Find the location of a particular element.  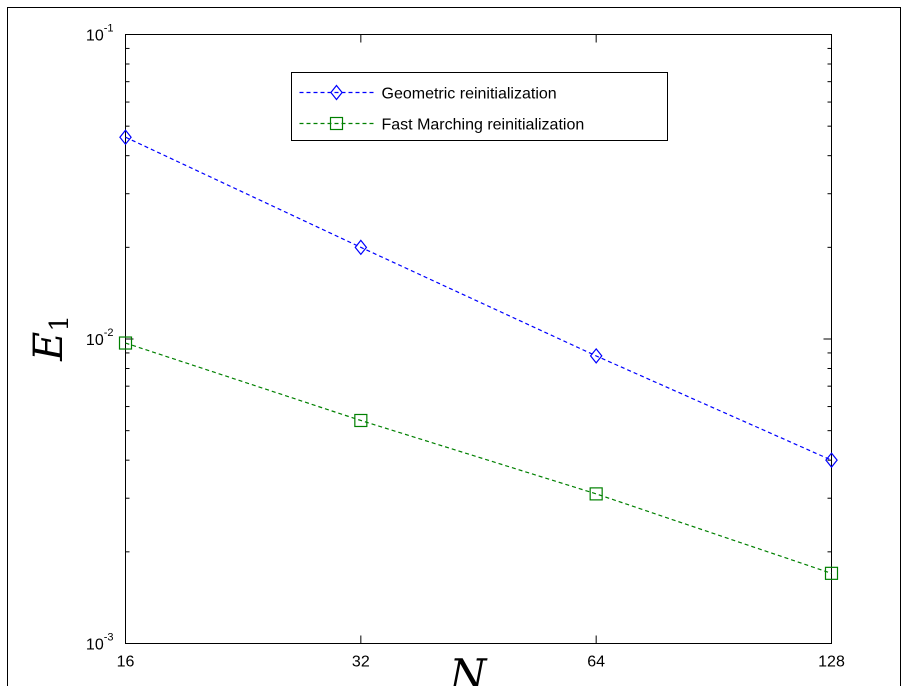

legend-entry: Fast Marching reinitialization is located at coordinates (442, 125).